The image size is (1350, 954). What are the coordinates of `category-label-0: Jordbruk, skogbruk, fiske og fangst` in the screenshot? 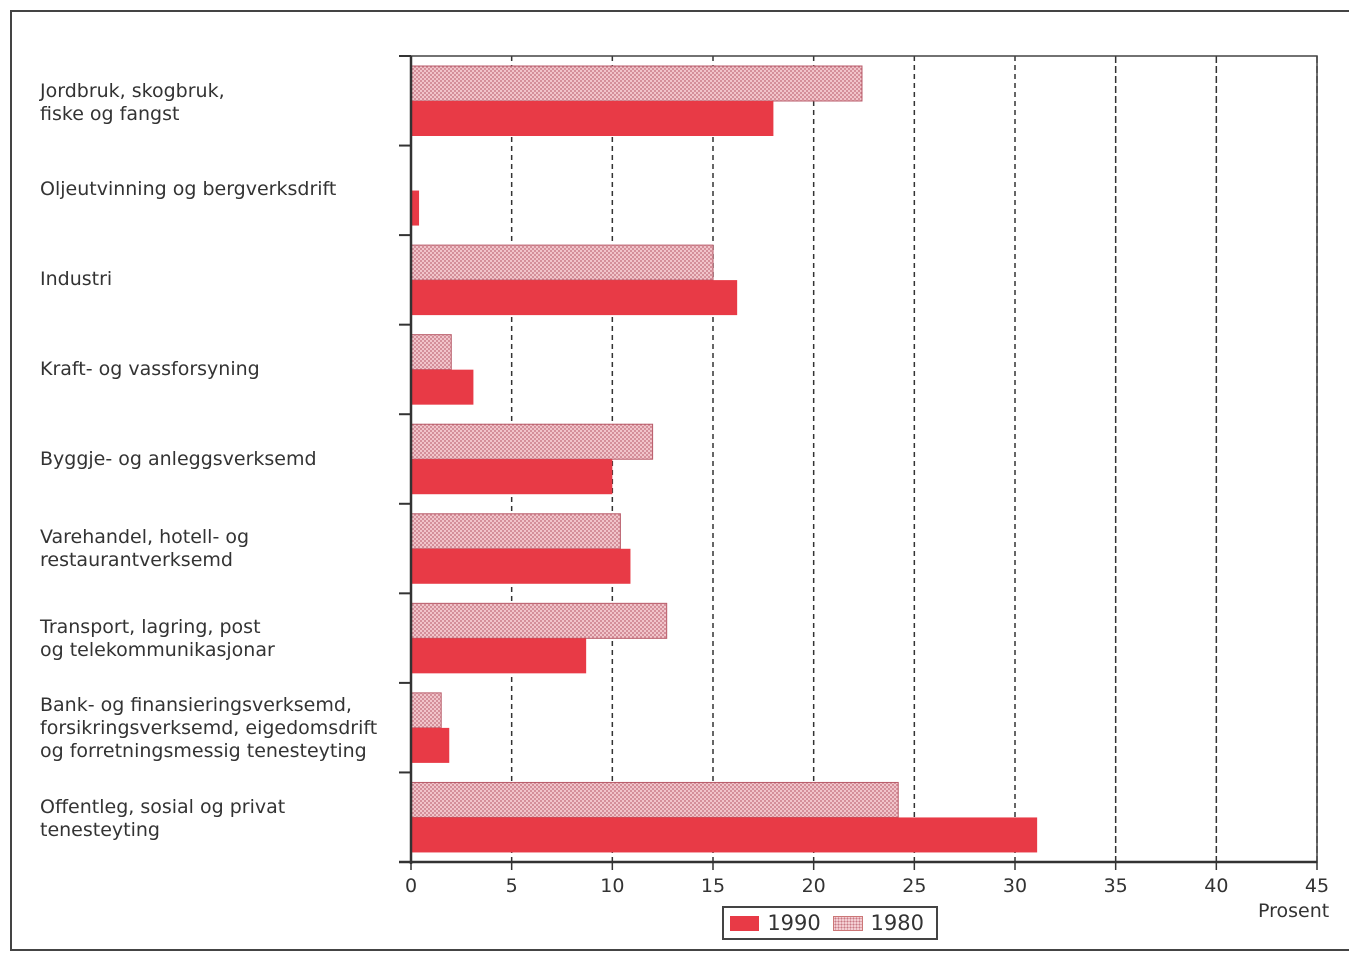 It's located at (132, 102).